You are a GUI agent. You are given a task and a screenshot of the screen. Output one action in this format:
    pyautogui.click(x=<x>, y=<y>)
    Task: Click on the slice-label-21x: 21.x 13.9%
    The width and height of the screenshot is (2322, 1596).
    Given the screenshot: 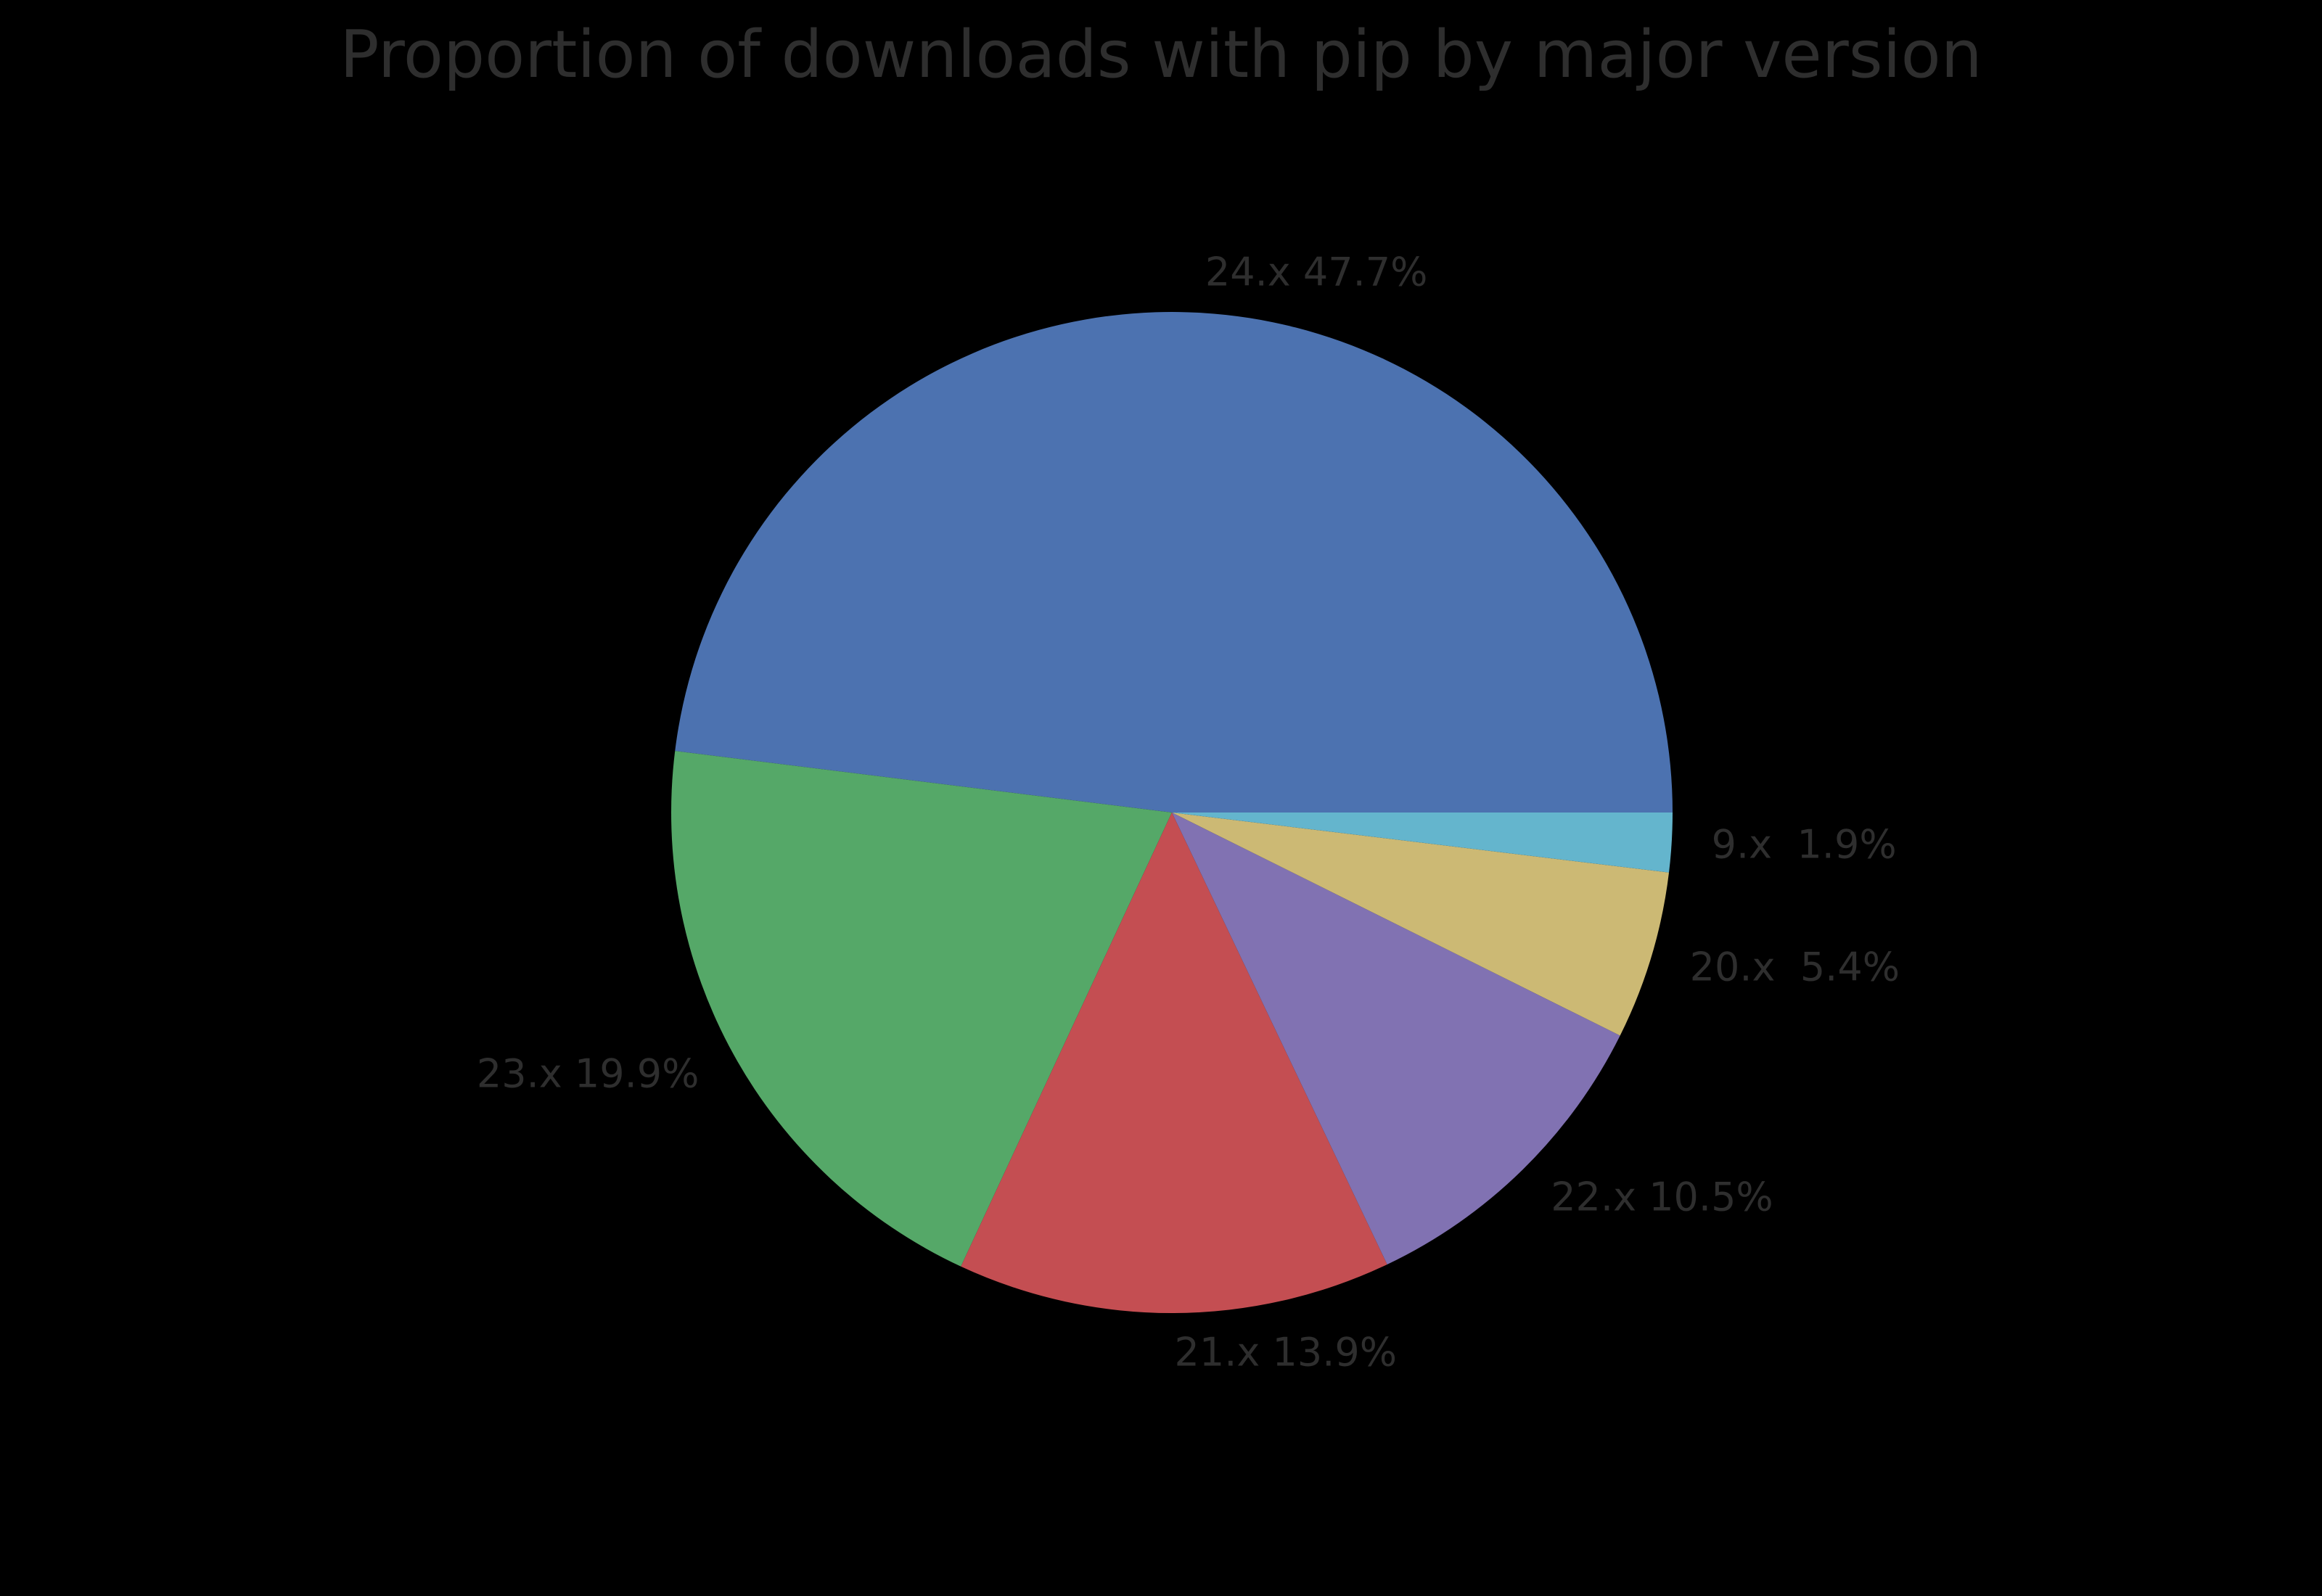 What is the action you would take?
    pyautogui.click(x=1286, y=1352)
    